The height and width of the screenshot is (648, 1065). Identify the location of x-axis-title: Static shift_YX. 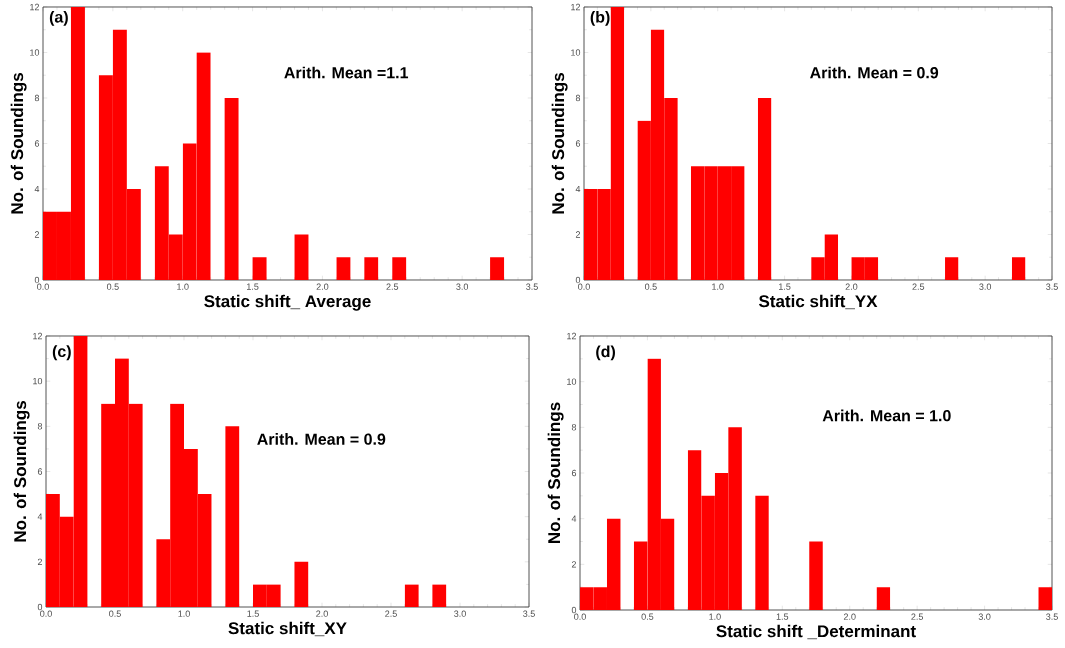
(818, 302).